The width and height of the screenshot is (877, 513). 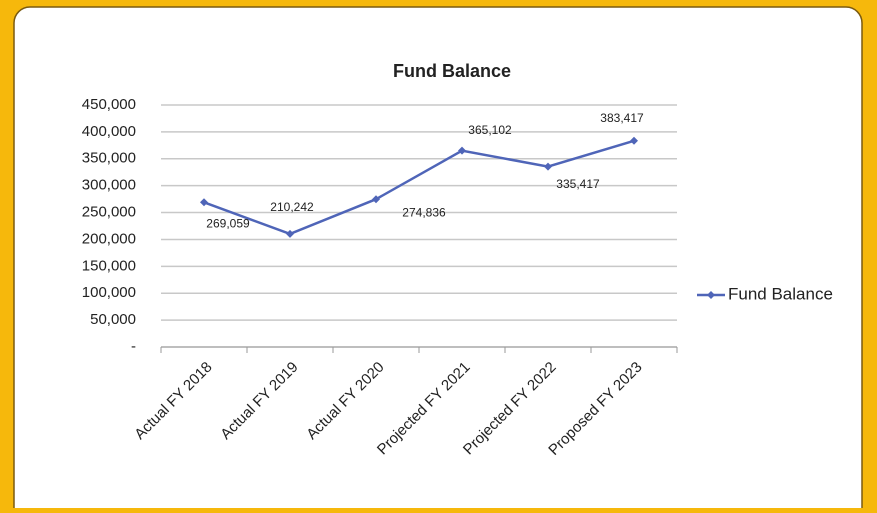 What do you see at coordinates (113, 319) in the screenshot?
I see `y-tick-label: 50,000` at bounding box center [113, 319].